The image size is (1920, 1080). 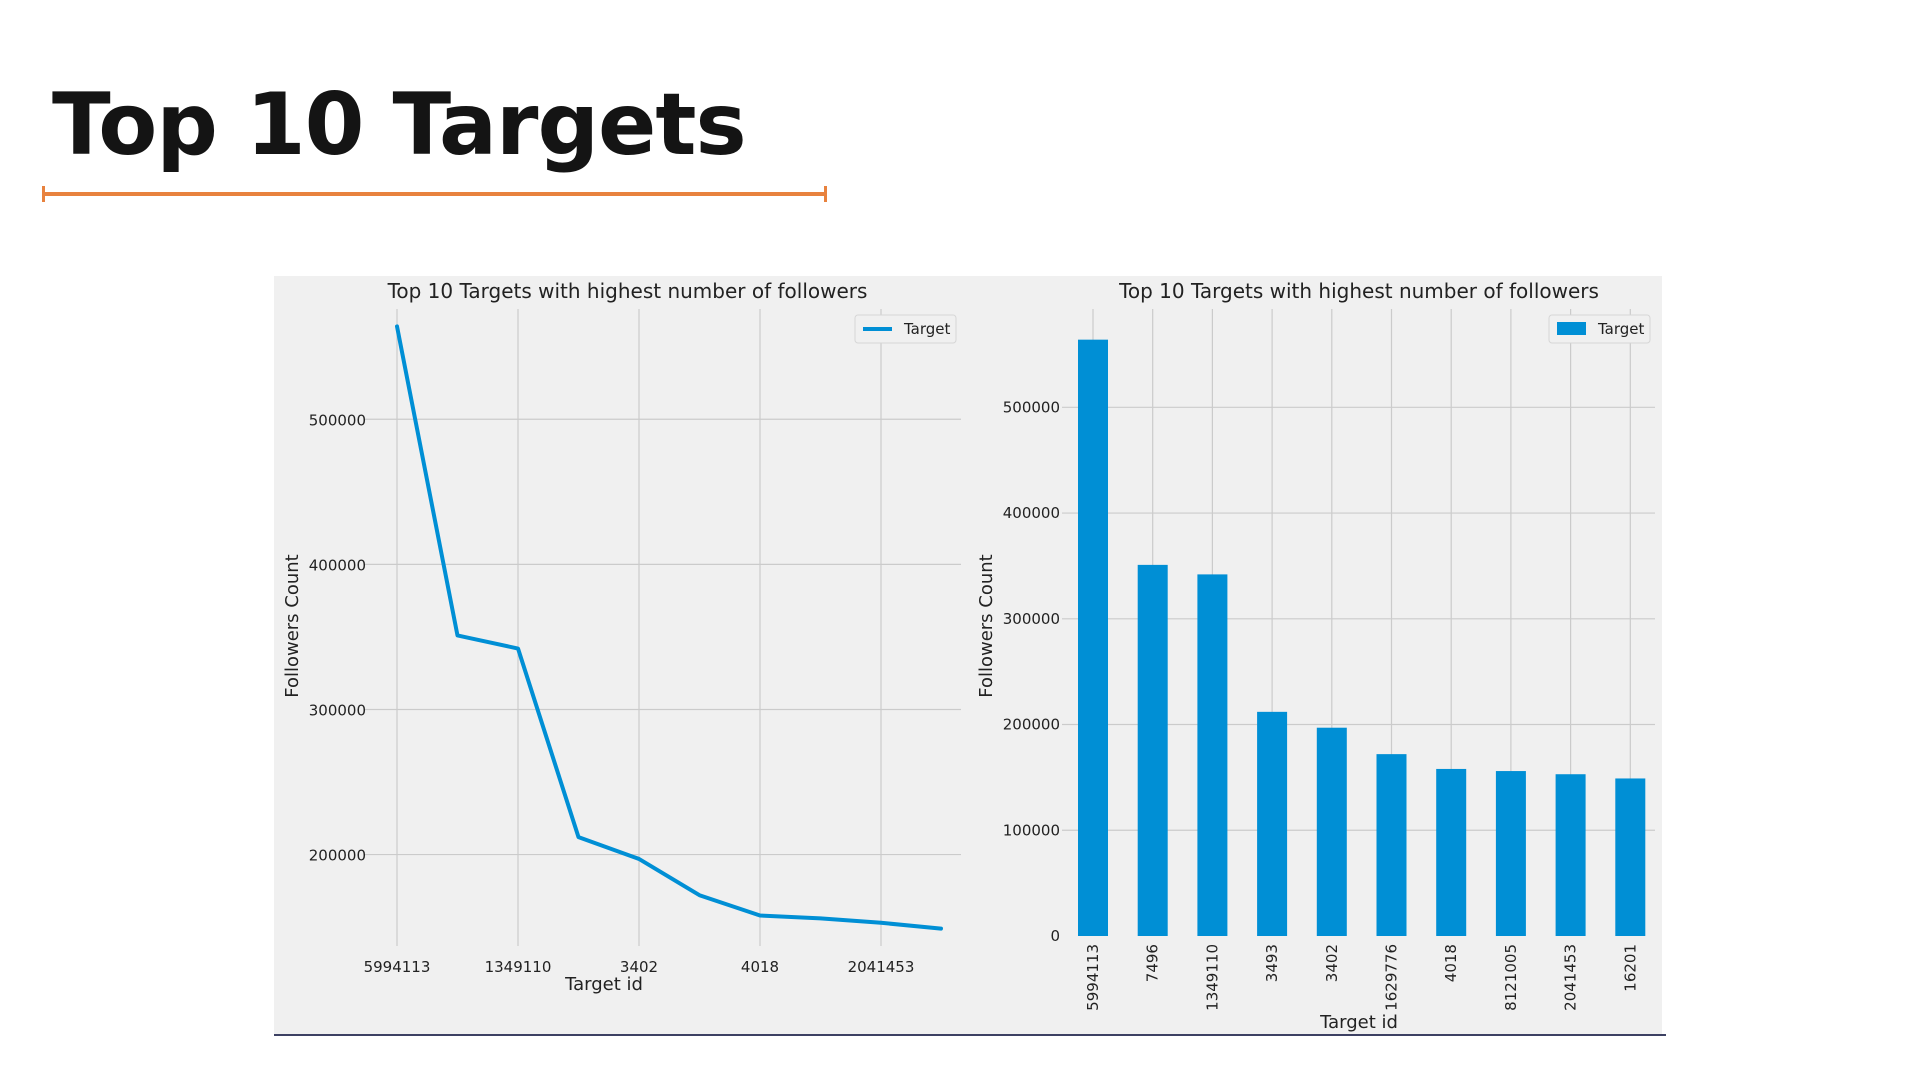 I want to click on line-chart-ylabel: Followers Count, so click(x=292, y=626).